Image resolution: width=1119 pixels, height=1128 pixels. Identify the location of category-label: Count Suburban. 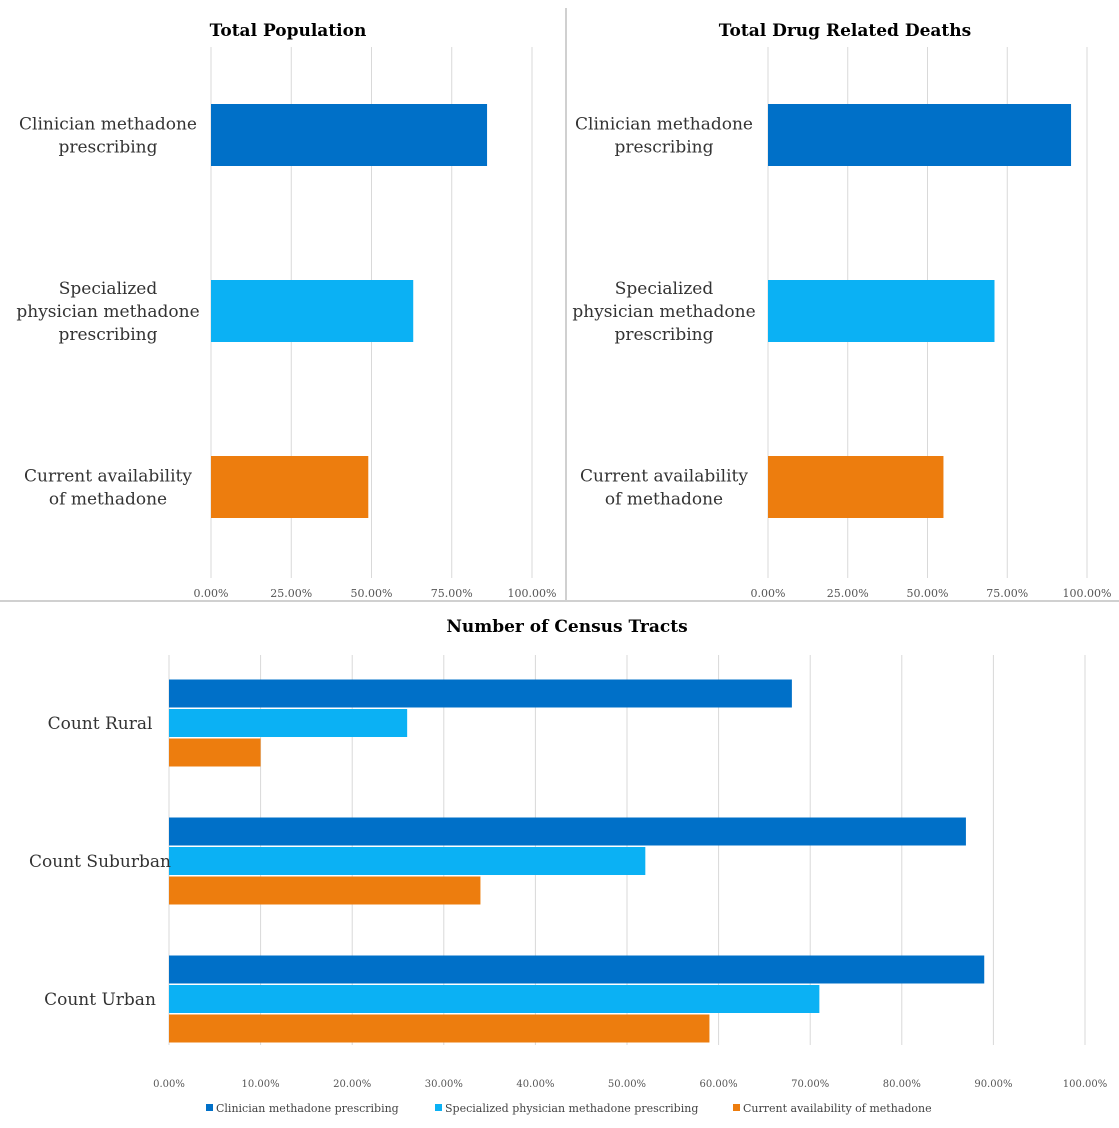
(100, 862).